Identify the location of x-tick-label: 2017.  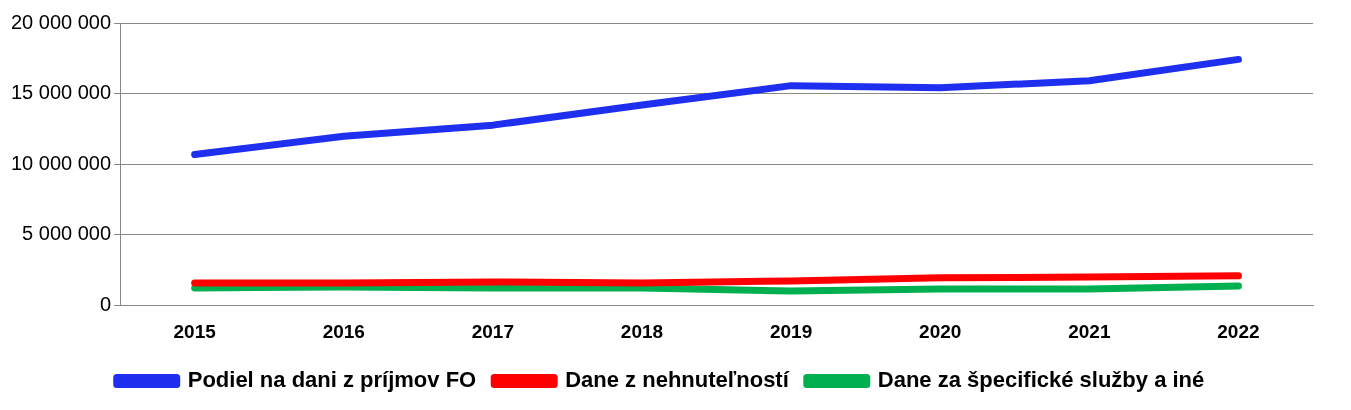
(493, 331).